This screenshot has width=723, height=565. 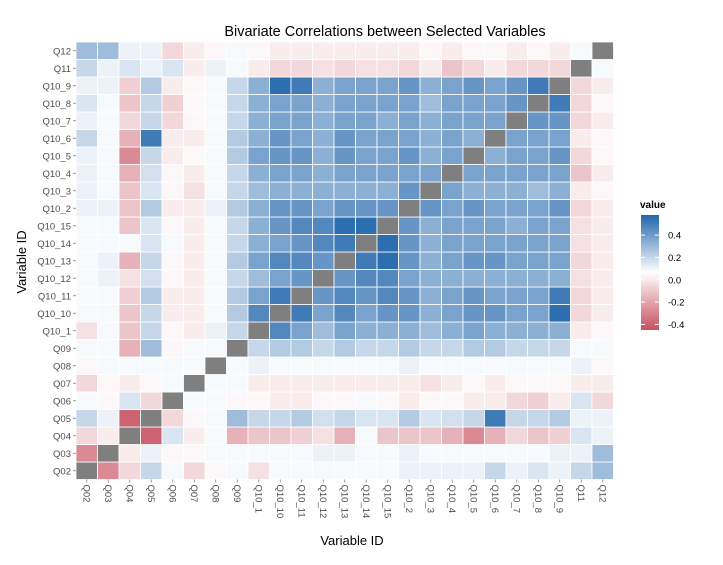 I want to click on x-tick-label: Q05, so click(x=150, y=494).